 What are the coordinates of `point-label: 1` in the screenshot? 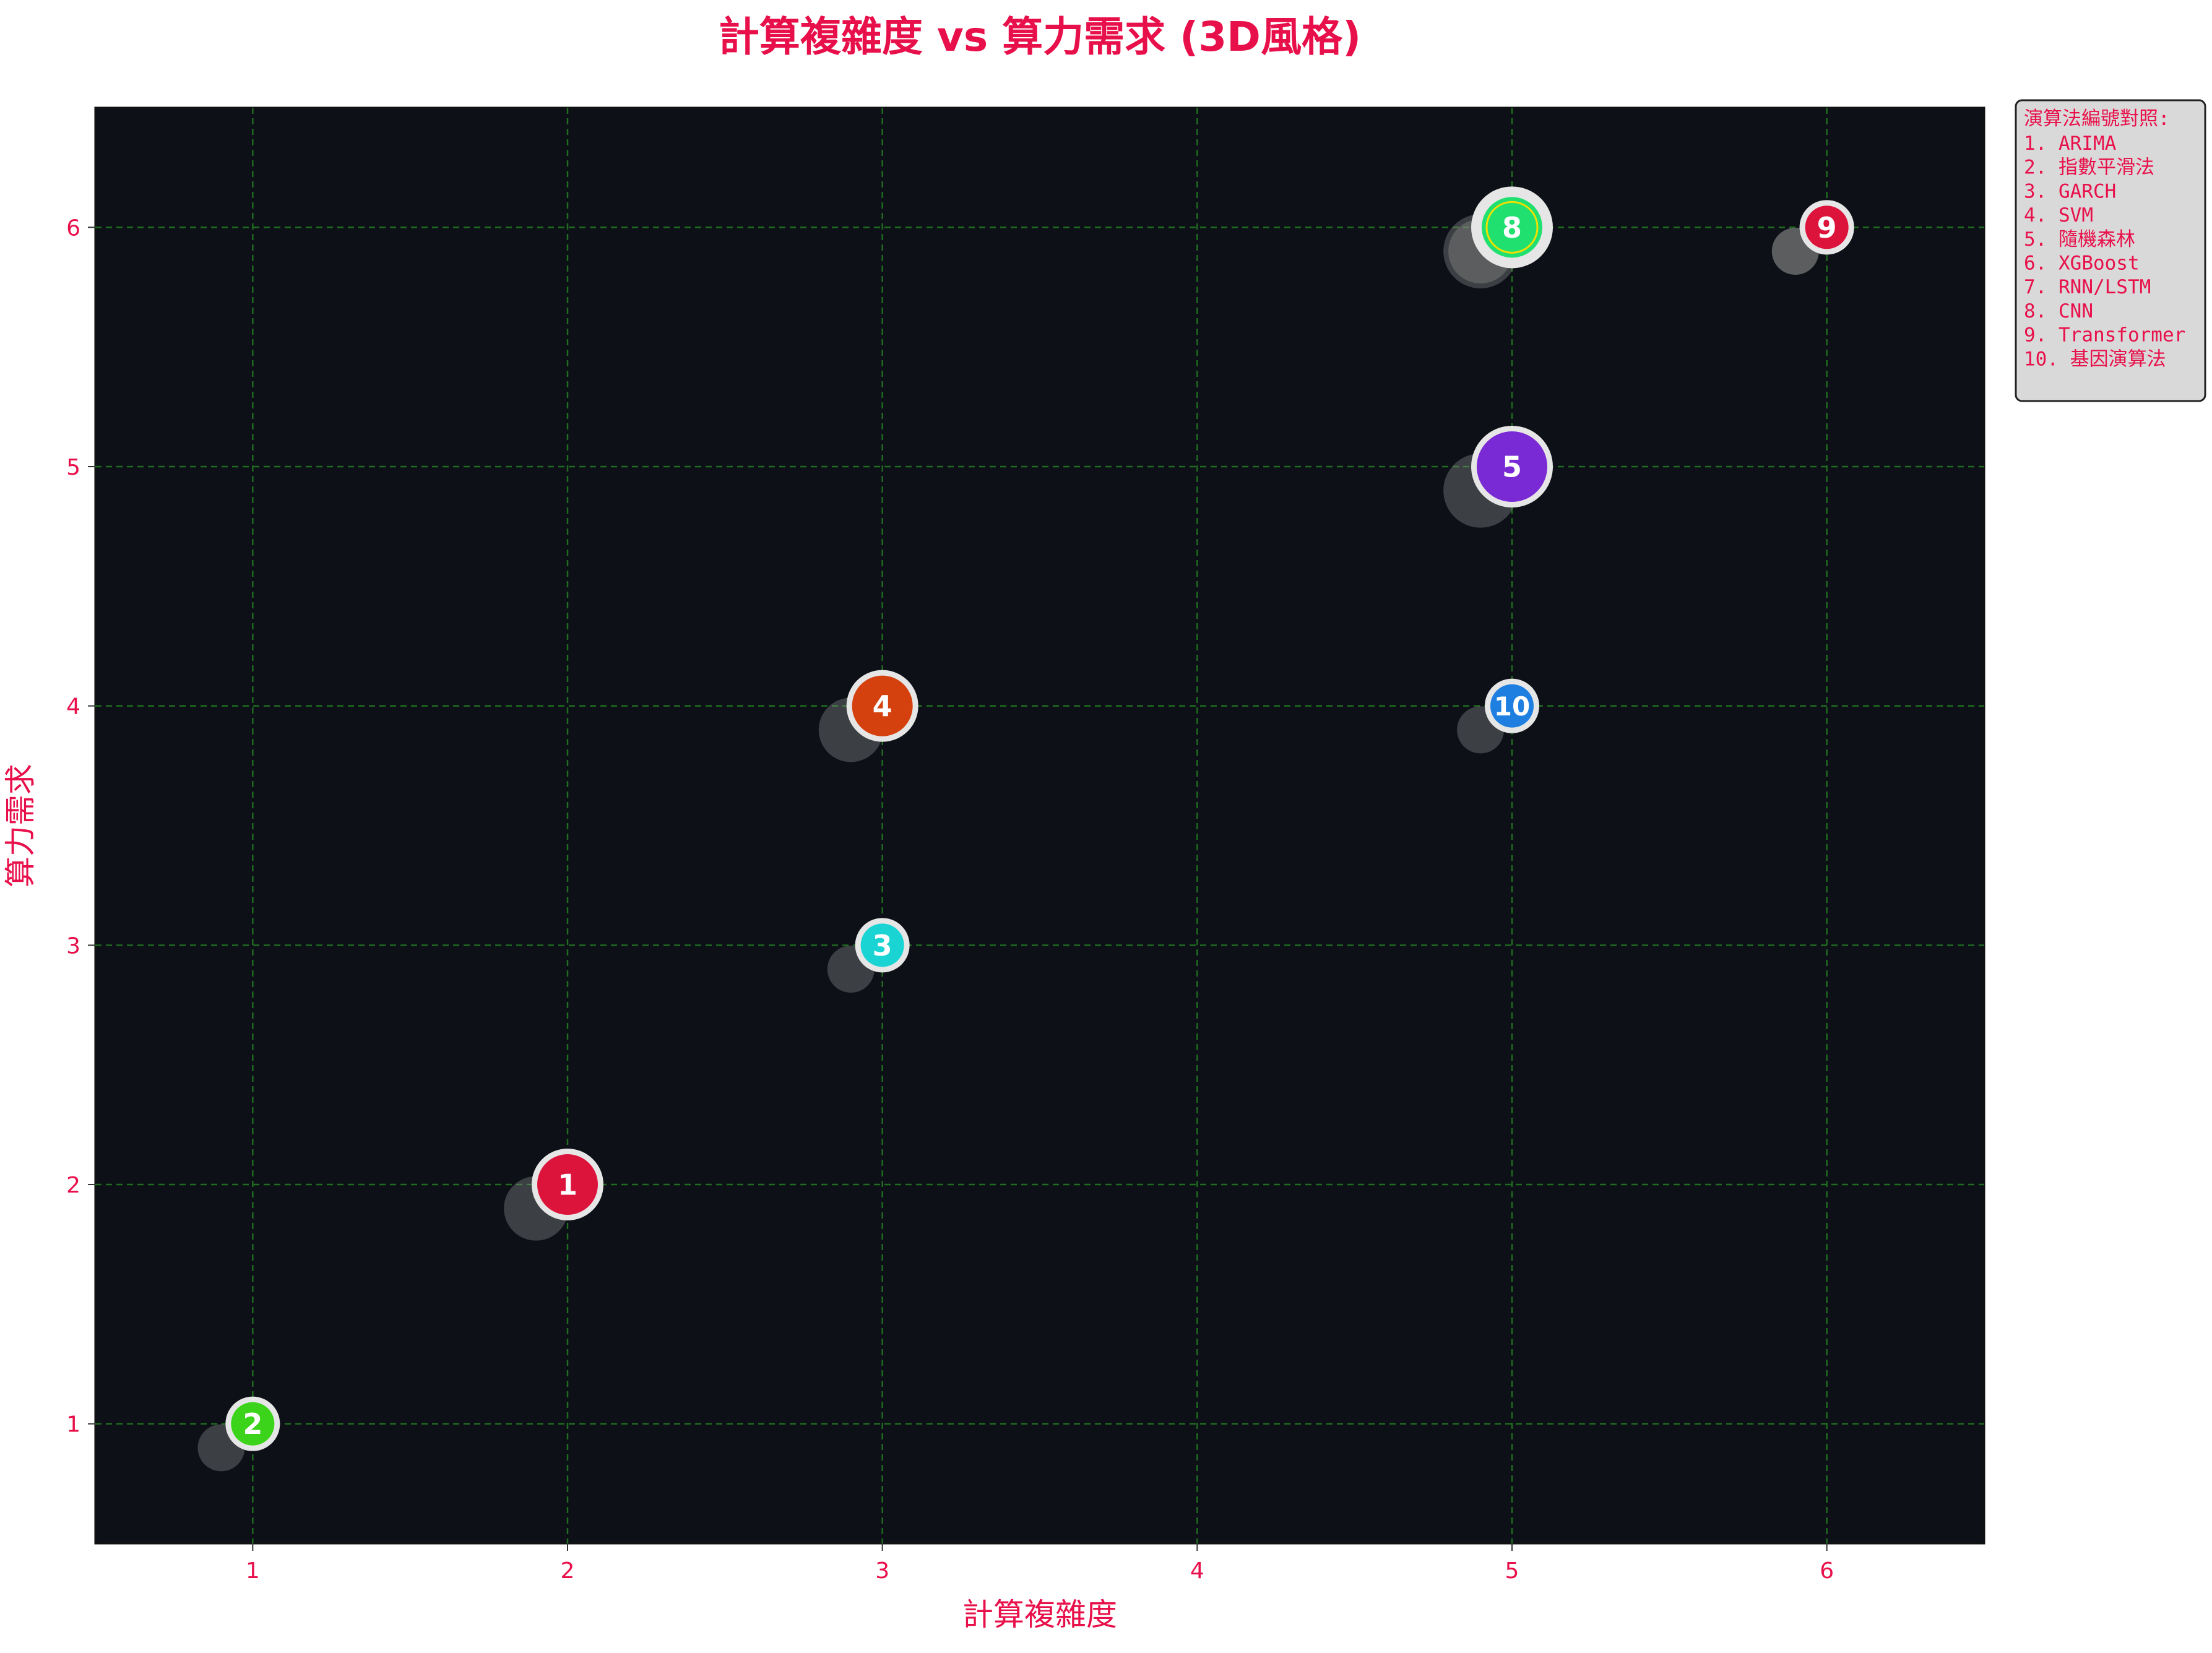 It's located at (567, 1185).